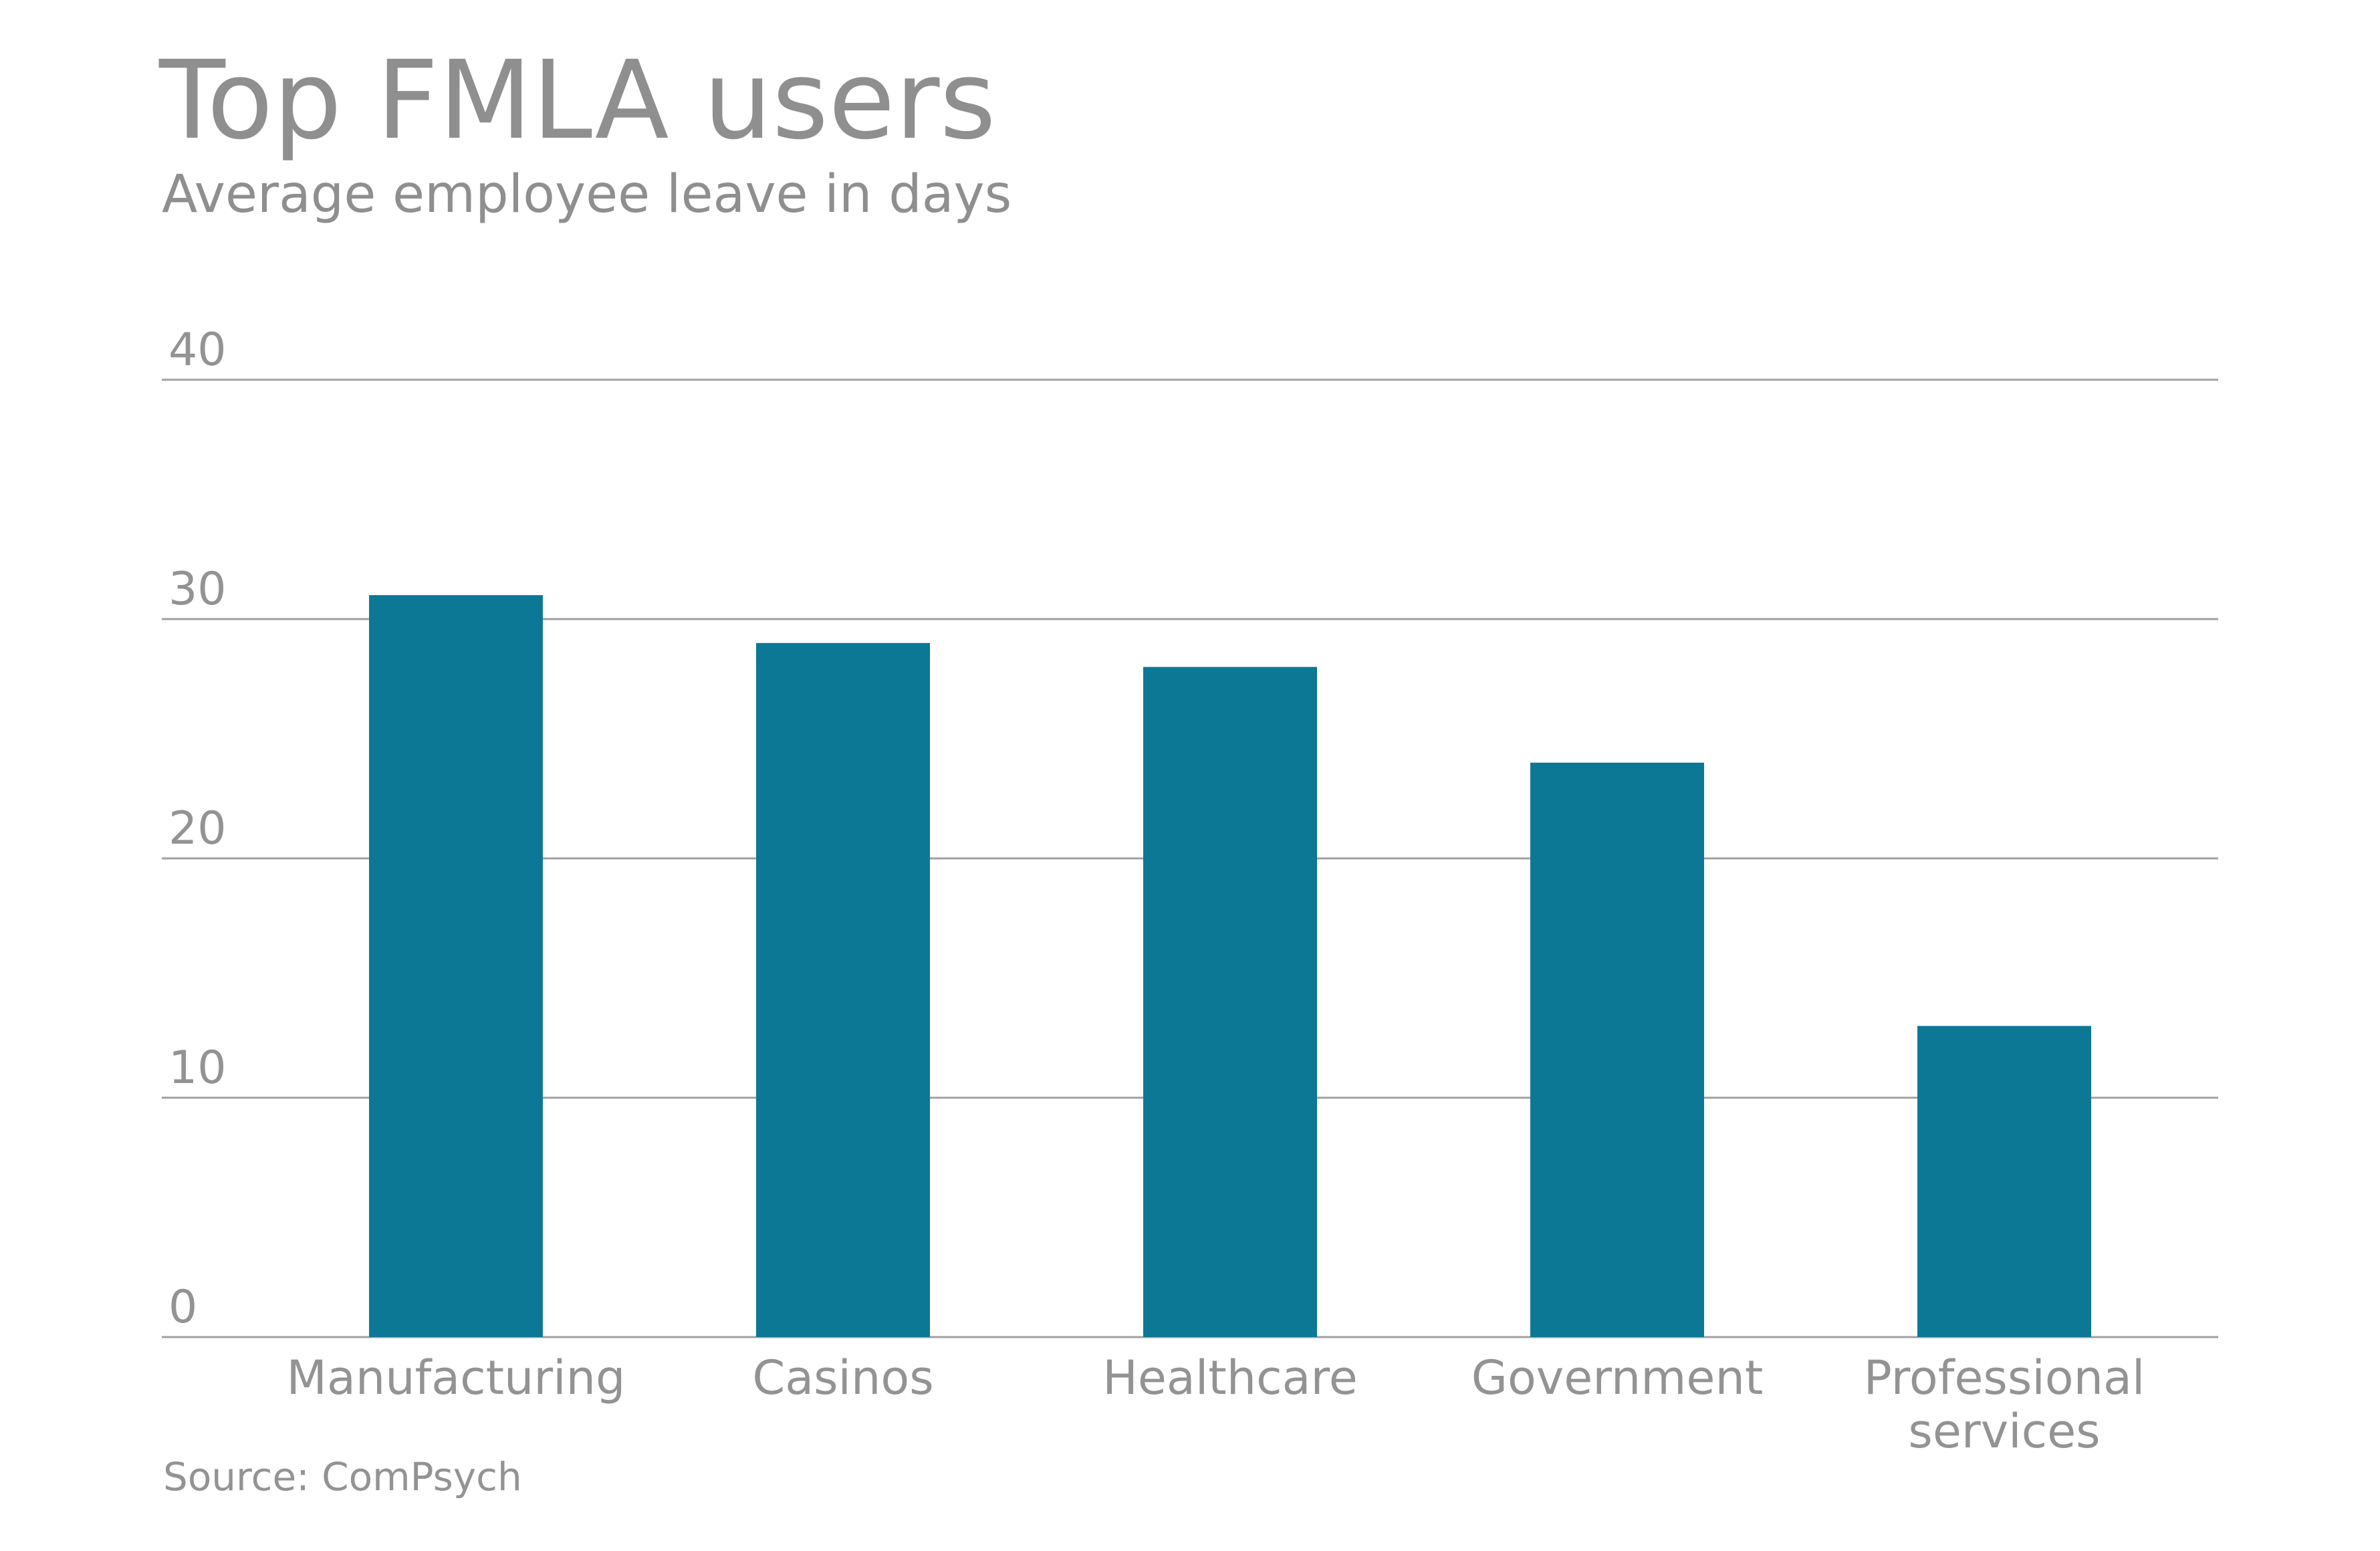 This screenshot has width=2380, height=1551. What do you see at coordinates (182, 1307) in the screenshot?
I see `y-tick-label: 0` at bounding box center [182, 1307].